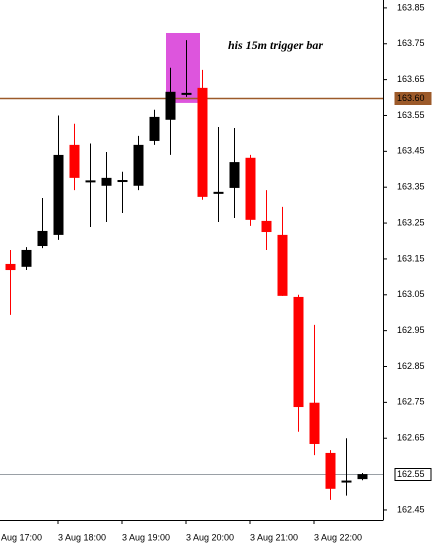 This screenshot has width=436, height=550. Describe the element at coordinates (411, 151) in the screenshot. I see `y-tick-label: 163.45` at that location.